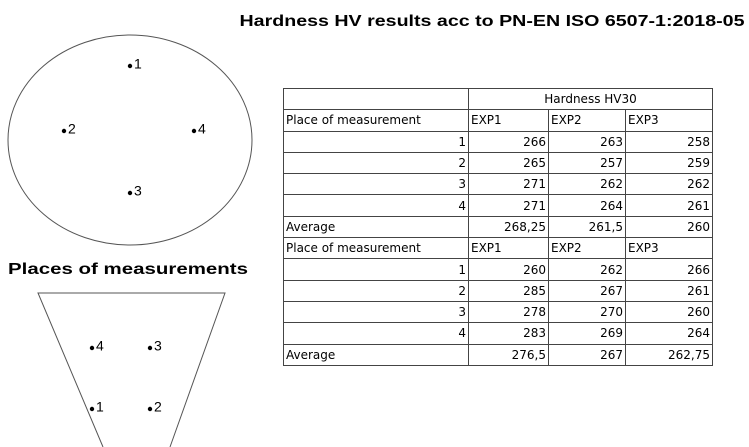  I want to click on table-row: 1 266 263 258, so click(498, 141).